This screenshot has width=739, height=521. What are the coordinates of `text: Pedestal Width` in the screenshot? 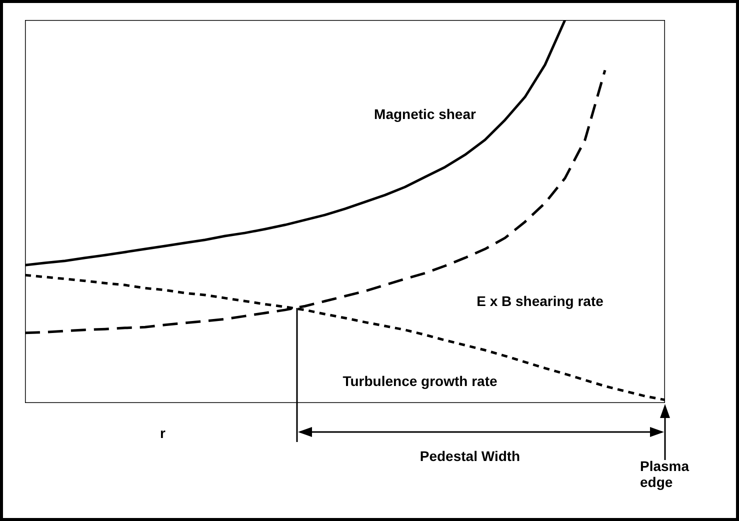 It's located at (470, 456).